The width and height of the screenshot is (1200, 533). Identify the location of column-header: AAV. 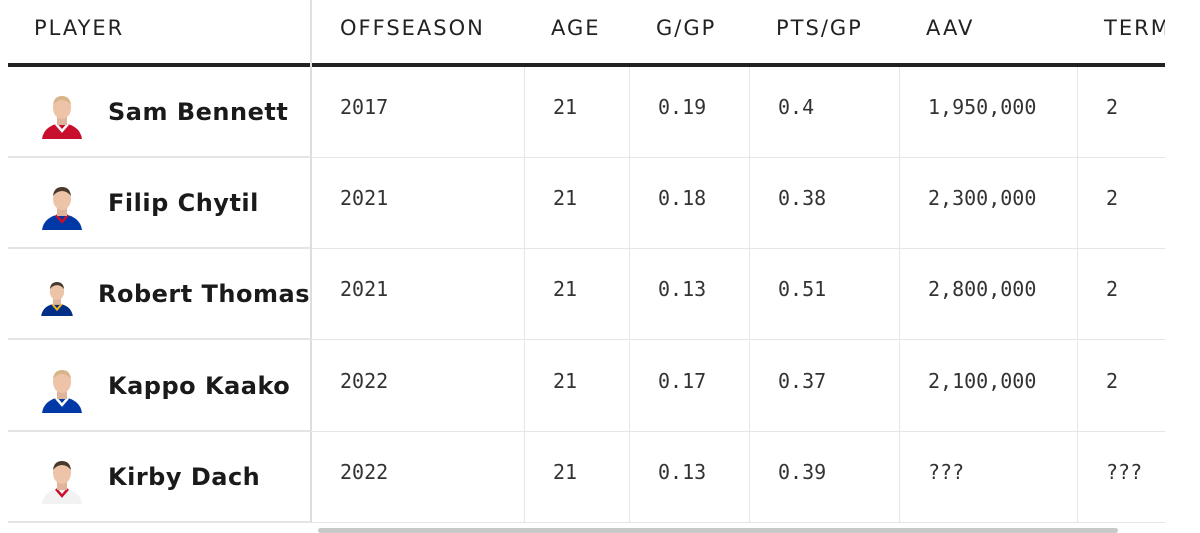
(950, 28).